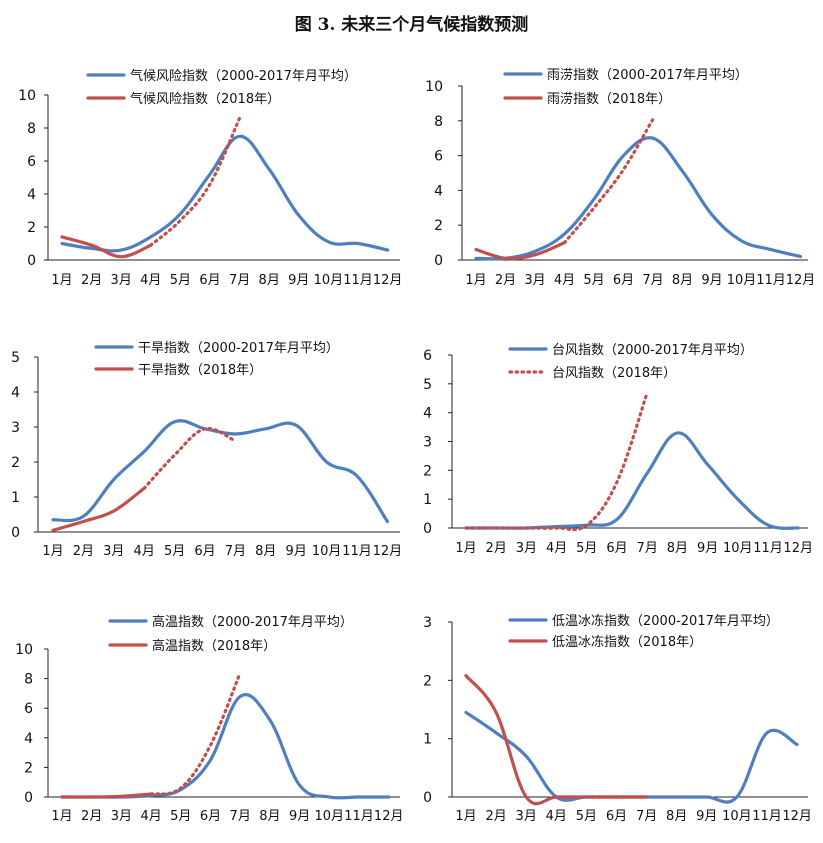 This screenshot has height=843, width=823. I want to click on legend-label: 低温冰冻指数（2000-2017年月平均）, so click(665, 621).